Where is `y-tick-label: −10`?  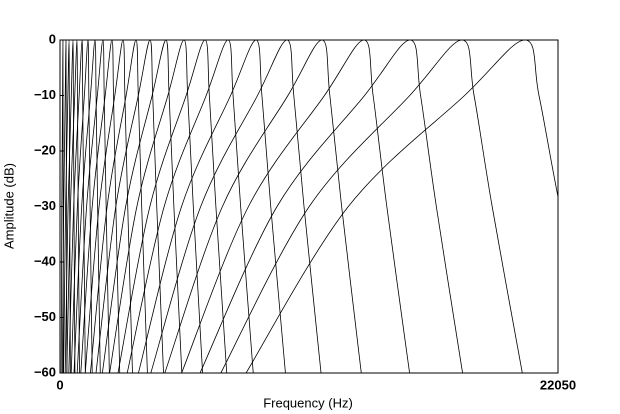 y-tick-label: −10 is located at coordinates (45, 94).